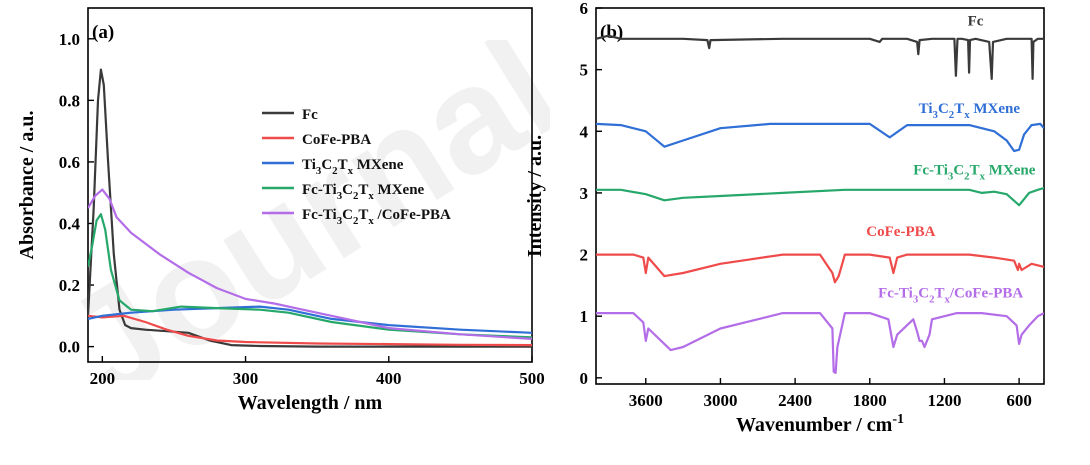  Describe the element at coordinates (27, 185) in the screenshot. I see `y-axis-label: Absorbance / a.u.` at that location.